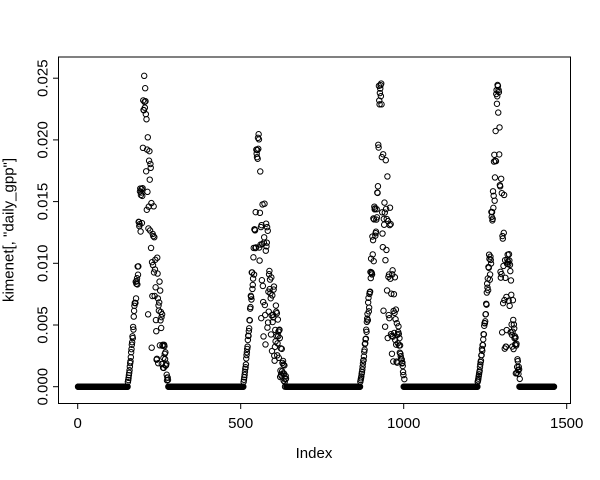  Describe the element at coordinates (43, 325) in the screenshot. I see `y-tick-label: 0.005` at that location.